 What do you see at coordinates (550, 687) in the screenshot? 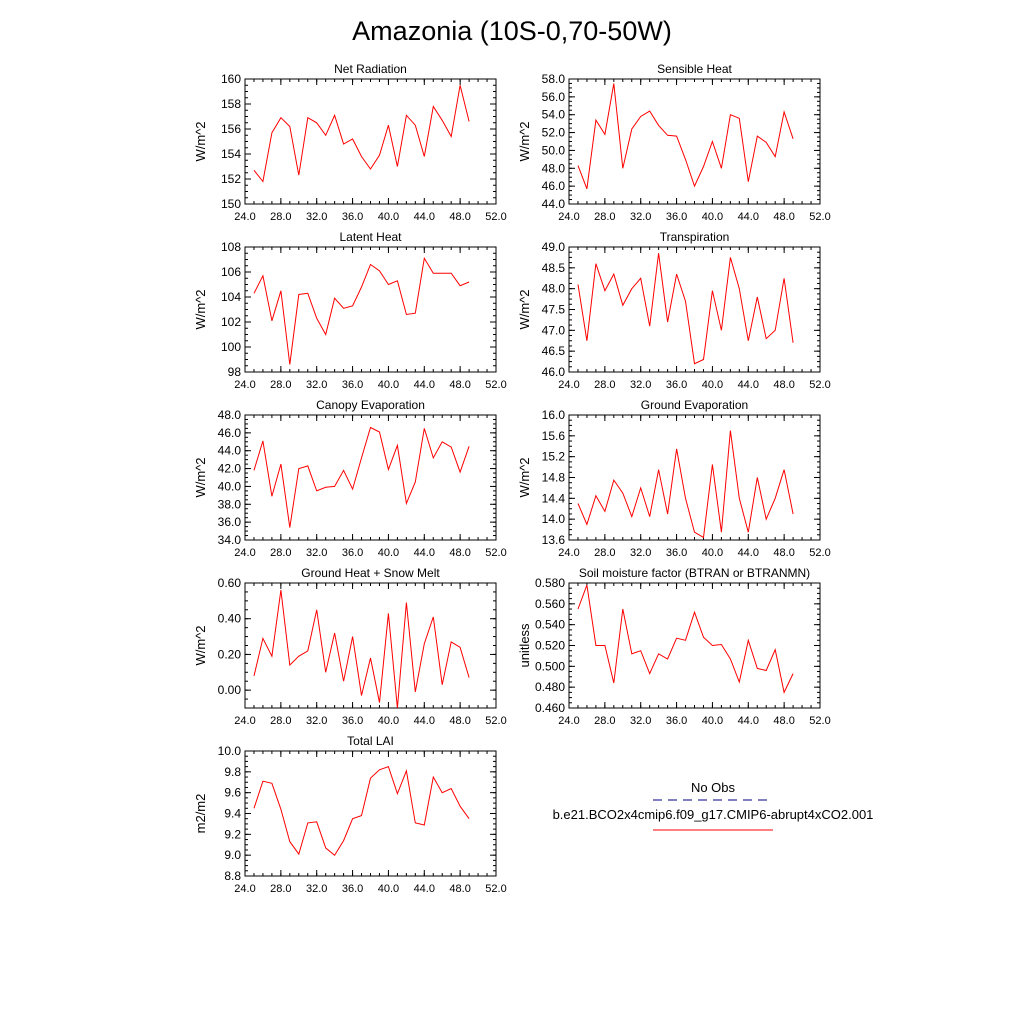
I see `y-tick-label: 0.480` at bounding box center [550, 687].